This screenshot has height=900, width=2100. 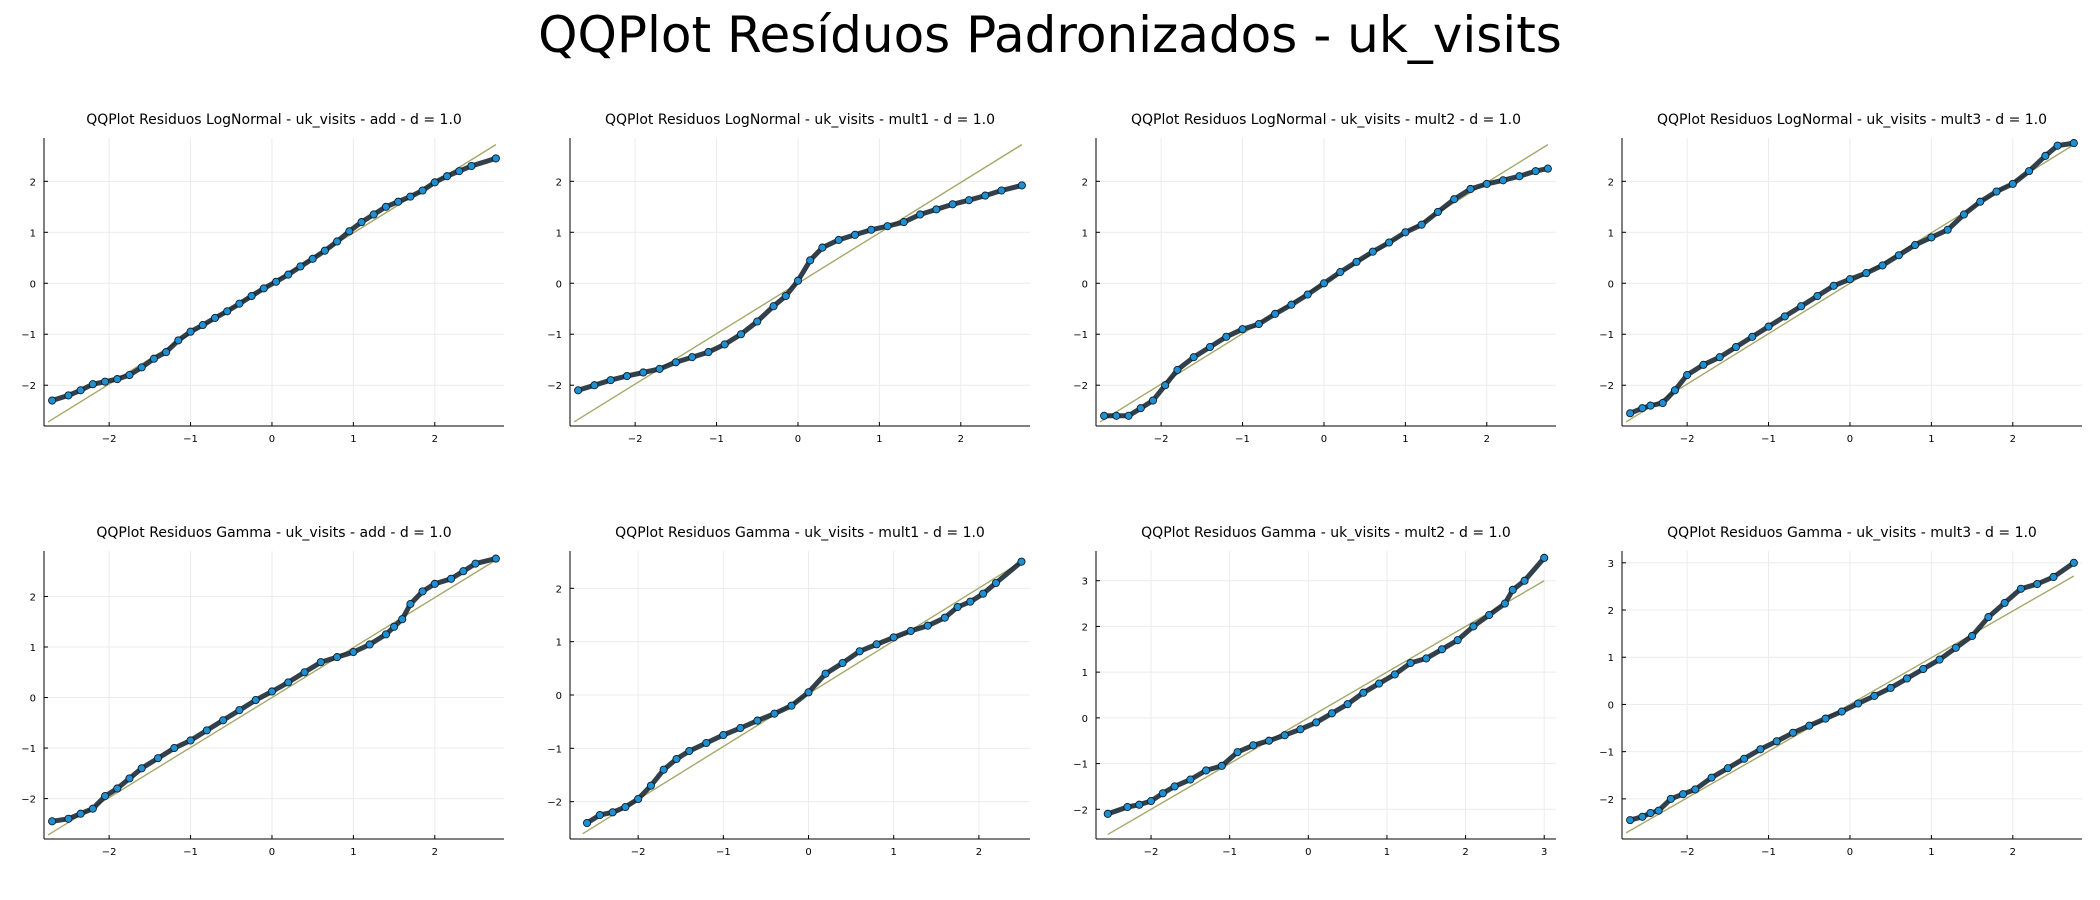 What do you see at coordinates (272, 852) in the screenshot?
I see `x-tick-label: 0` at bounding box center [272, 852].